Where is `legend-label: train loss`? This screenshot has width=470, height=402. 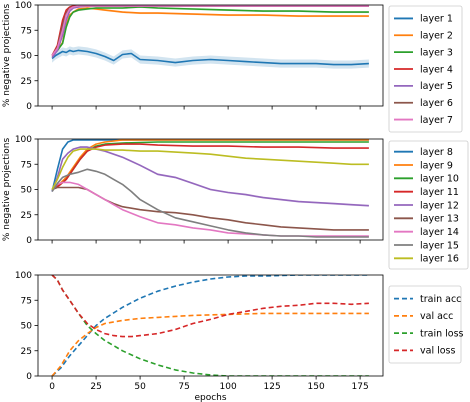 legend-label: train loss is located at coordinates (442, 333).